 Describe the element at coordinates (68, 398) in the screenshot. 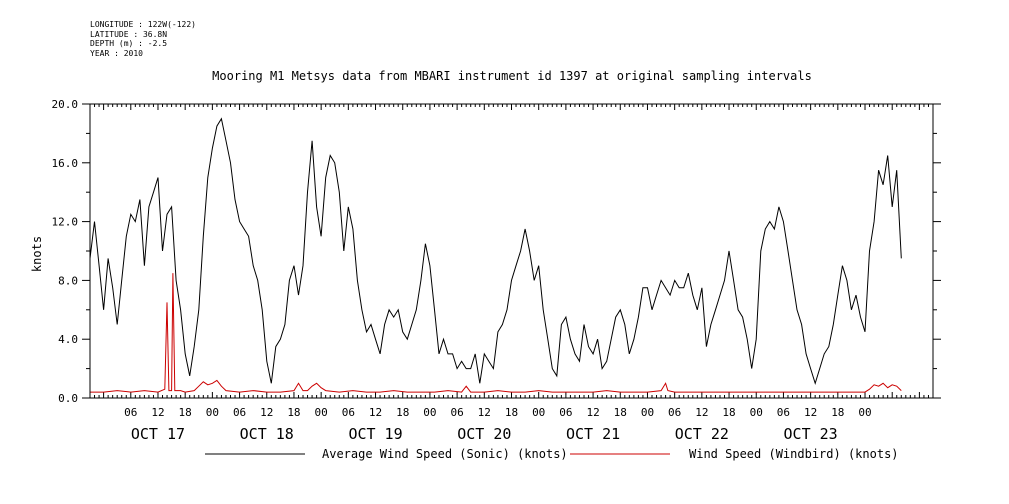

I see `y-tick-label: 0.0` at that location.